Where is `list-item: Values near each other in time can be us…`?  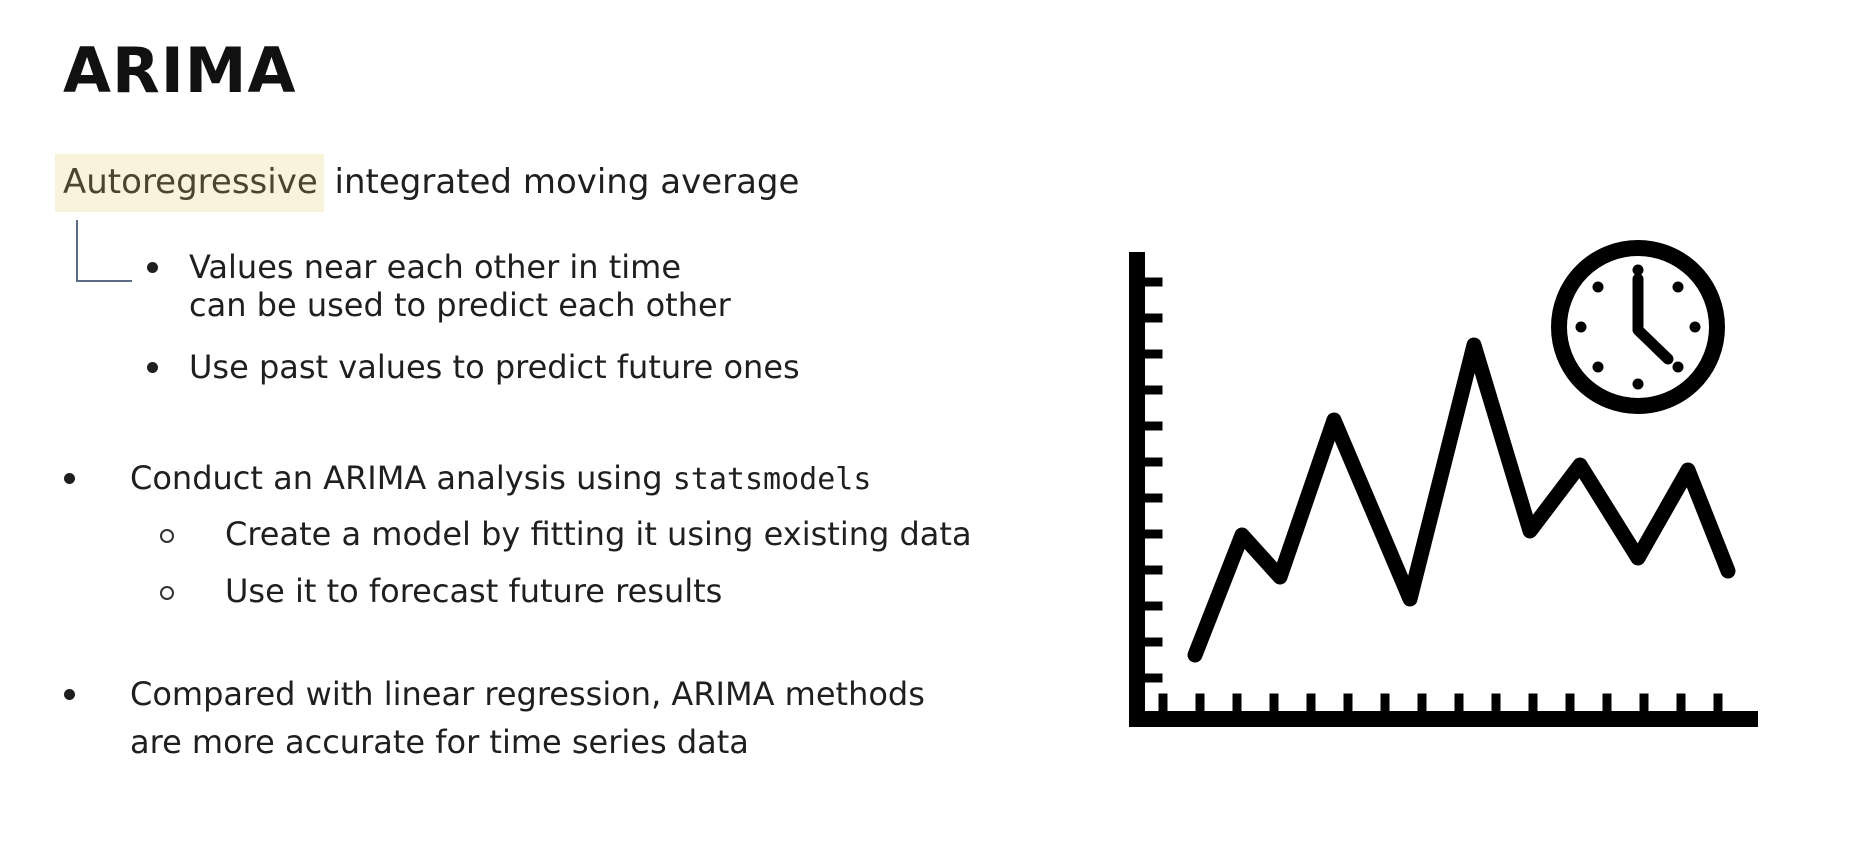
list-item: Values near each other in time can be us… is located at coordinates (472, 286).